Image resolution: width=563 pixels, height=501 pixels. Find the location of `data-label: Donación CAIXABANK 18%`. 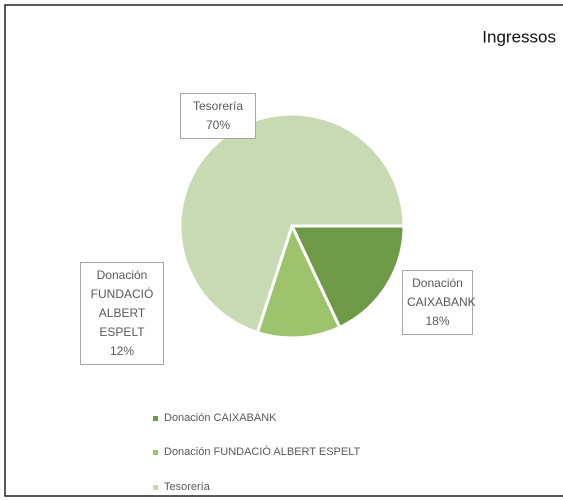

data-label: Donación CAIXABANK 18% is located at coordinates (439, 302).